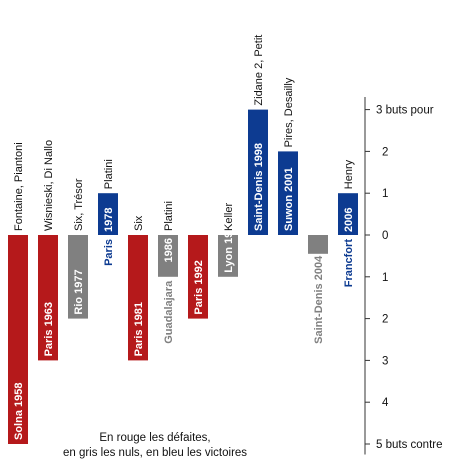 The image size is (462, 463). What do you see at coordinates (385, 361) in the screenshot?
I see `y-tick-label: 3` at bounding box center [385, 361].